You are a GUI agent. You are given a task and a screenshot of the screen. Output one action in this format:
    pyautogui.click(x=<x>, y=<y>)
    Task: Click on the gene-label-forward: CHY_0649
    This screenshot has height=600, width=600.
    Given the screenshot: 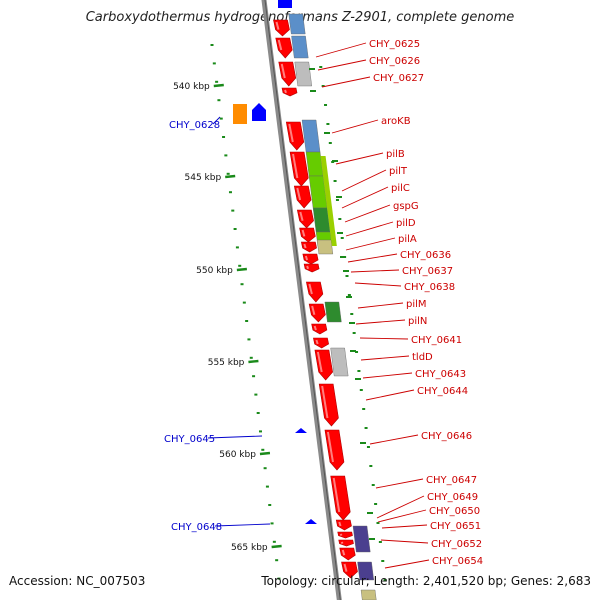 What is the action you would take?
    pyautogui.click(x=452, y=497)
    